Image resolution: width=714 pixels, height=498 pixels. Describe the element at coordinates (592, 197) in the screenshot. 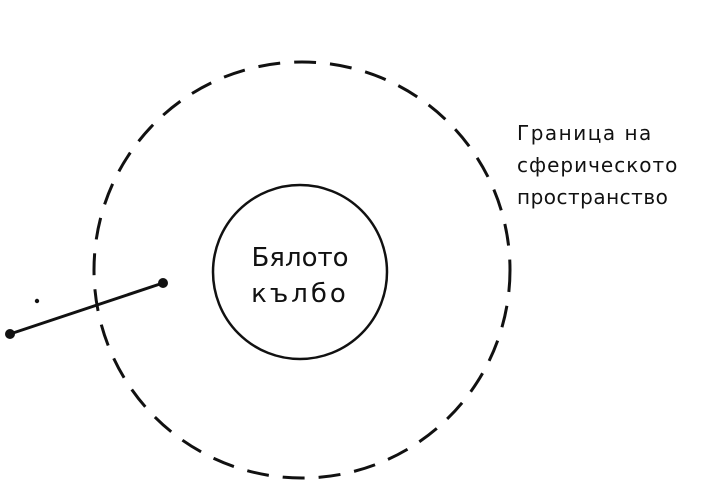

I see `boundary-label-line3: пространство` at that location.